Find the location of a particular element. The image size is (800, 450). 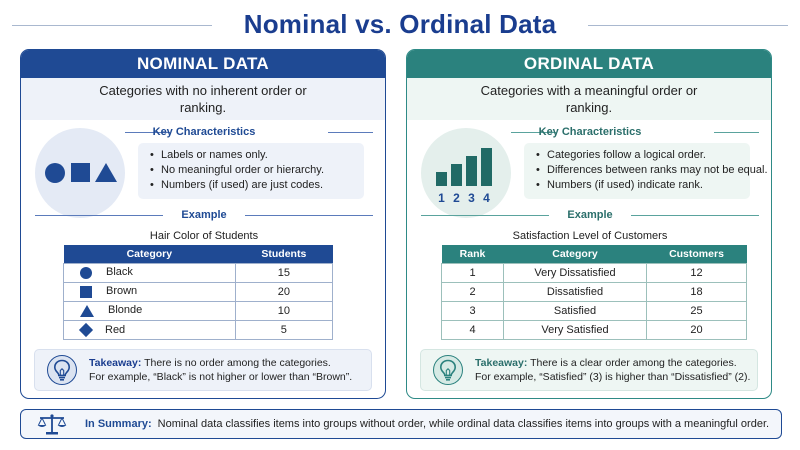

circle-icon is located at coordinates (86, 272).